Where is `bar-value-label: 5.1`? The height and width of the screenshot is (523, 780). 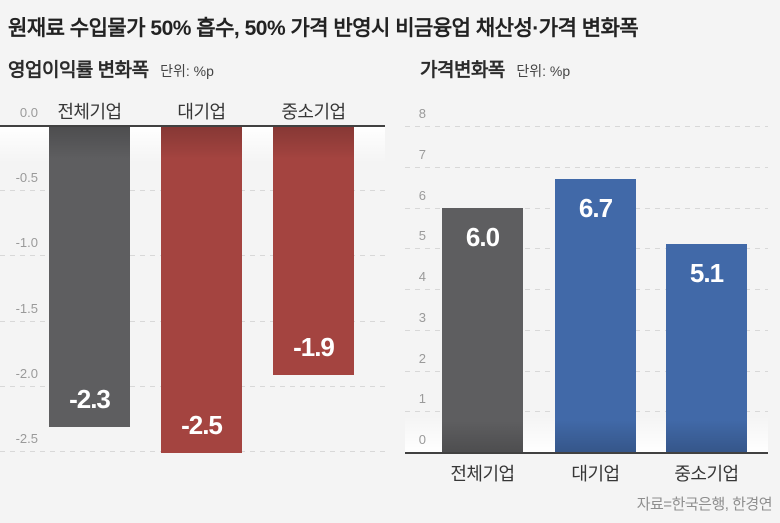 bar-value-label: 5.1 is located at coordinates (706, 273).